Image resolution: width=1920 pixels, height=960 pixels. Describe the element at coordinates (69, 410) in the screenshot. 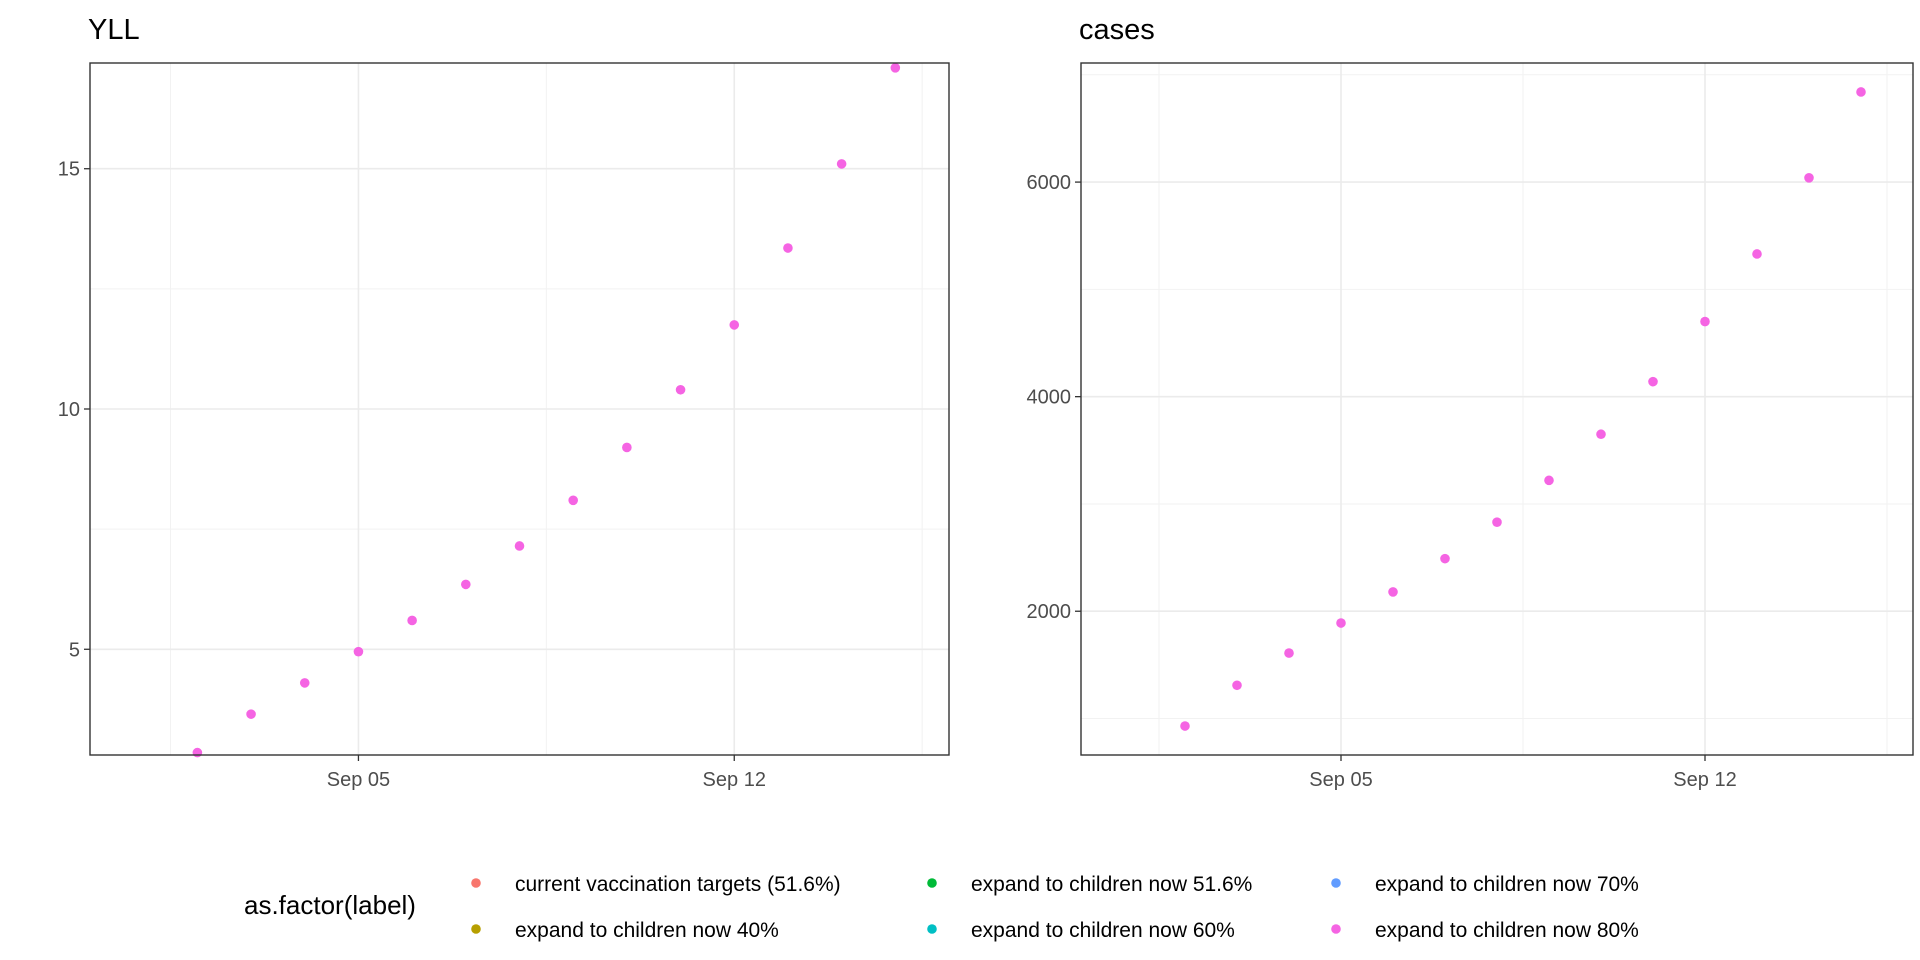

I see `y-tick-label: 10` at that location.